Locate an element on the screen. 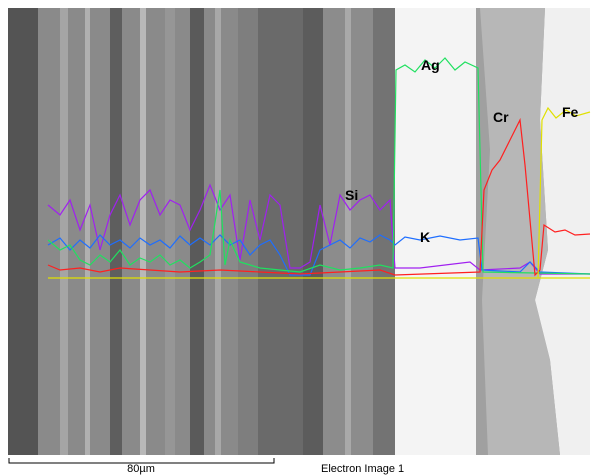 This screenshot has height=475, width=597. image-caption: Electron Image 1 is located at coordinates (362, 469).